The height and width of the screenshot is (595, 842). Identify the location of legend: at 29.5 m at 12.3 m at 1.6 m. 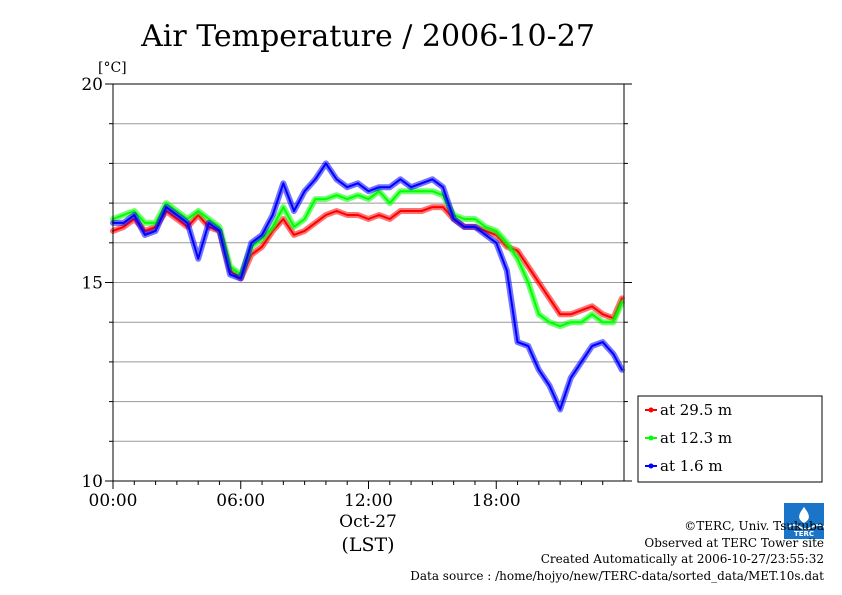
(730, 439).